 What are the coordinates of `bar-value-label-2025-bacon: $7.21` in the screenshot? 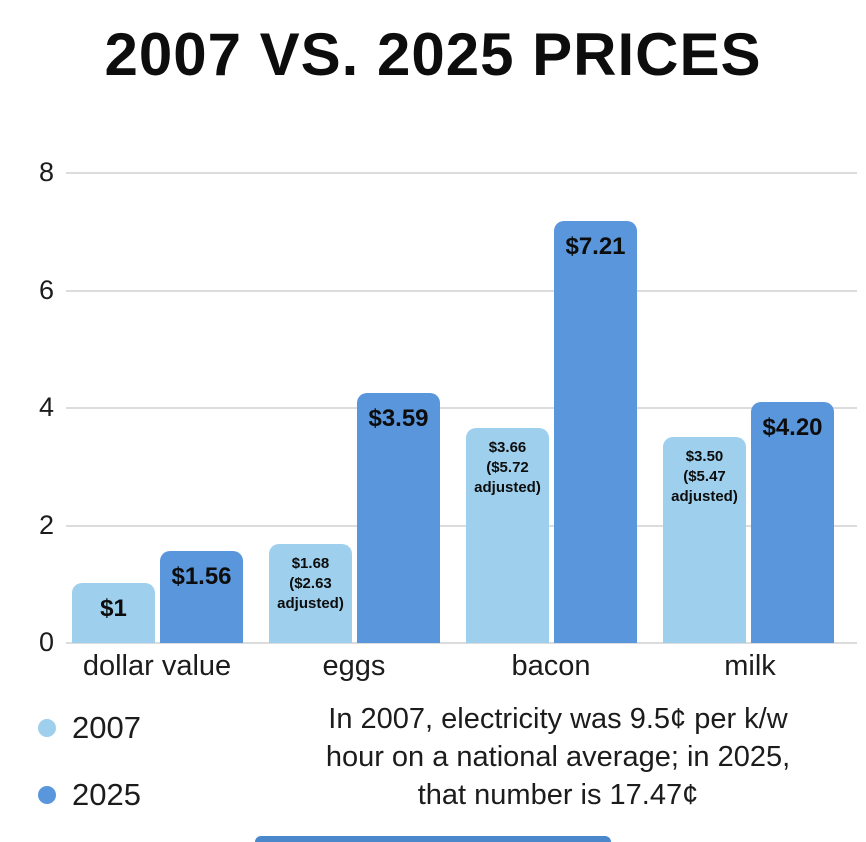 It's located at (595, 247).